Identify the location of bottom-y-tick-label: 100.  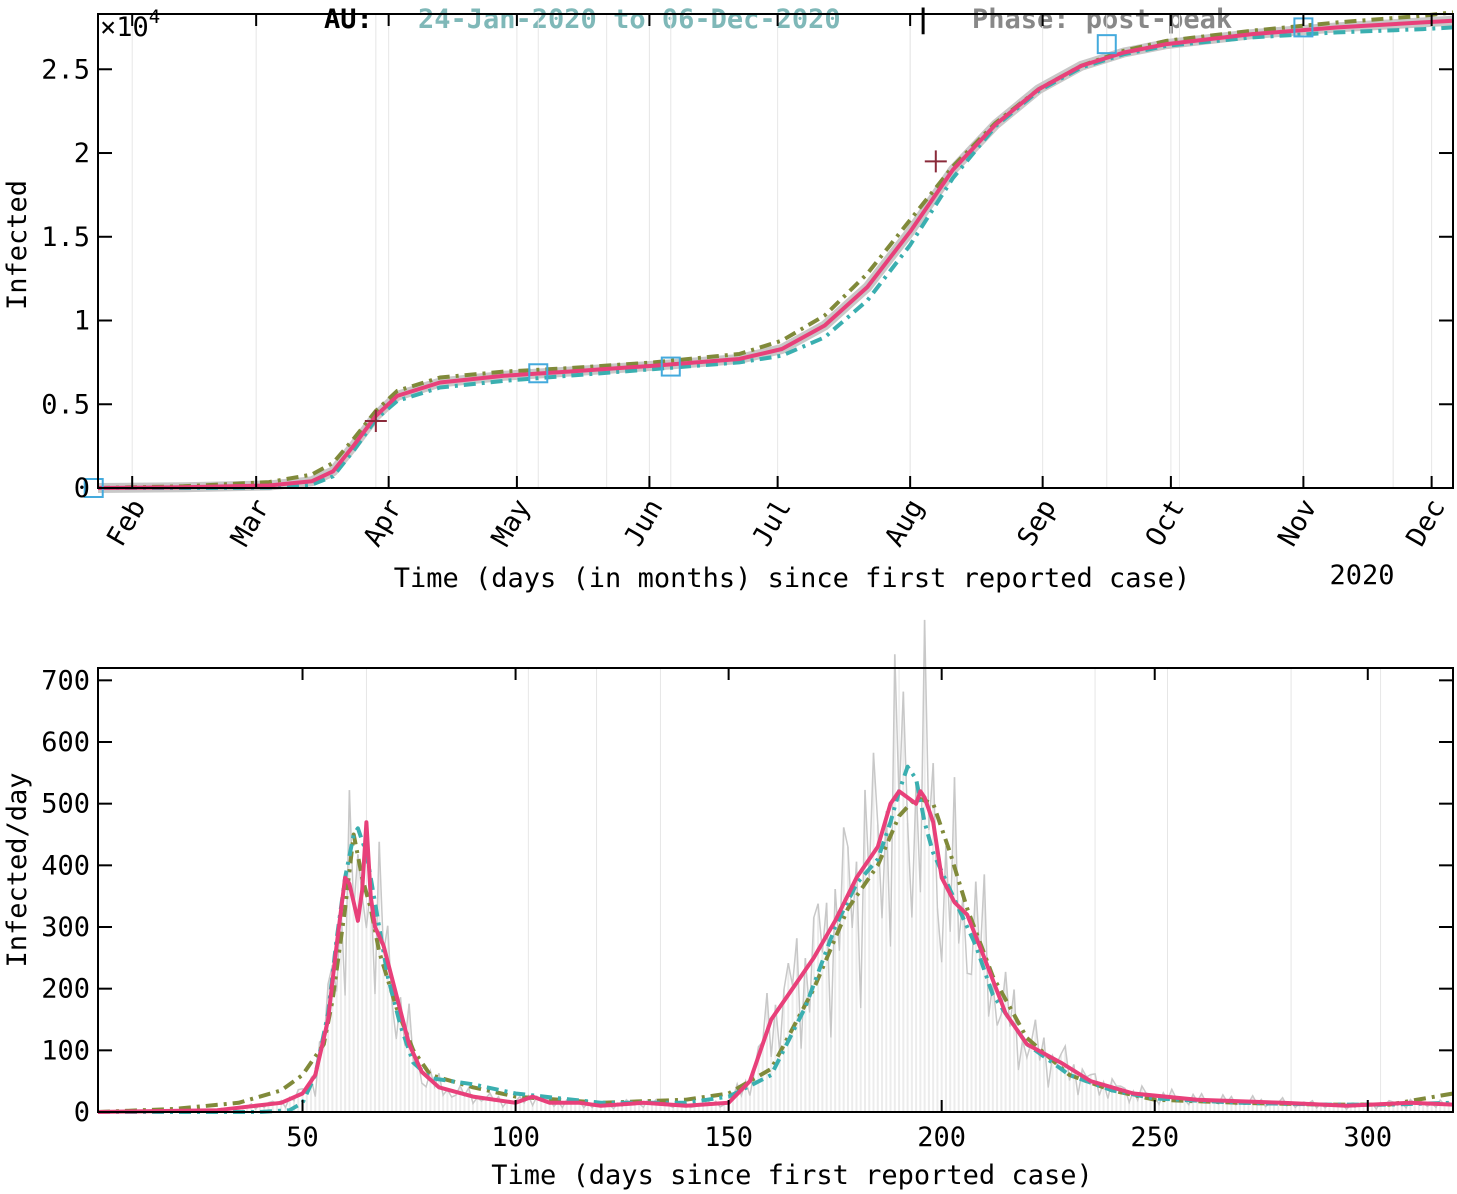
(65, 1050).